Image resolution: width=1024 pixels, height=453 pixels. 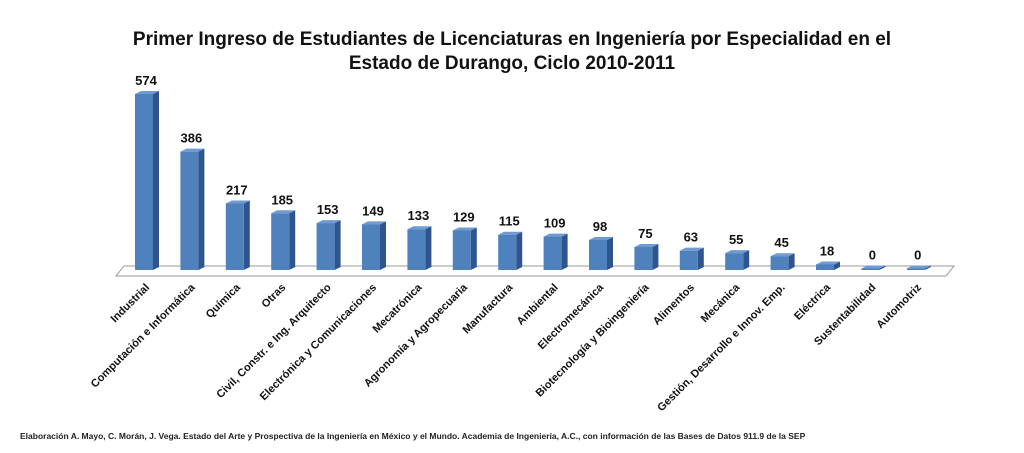 What do you see at coordinates (274, 296) in the screenshot?
I see `tick-label: Otras` at bounding box center [274, 296].